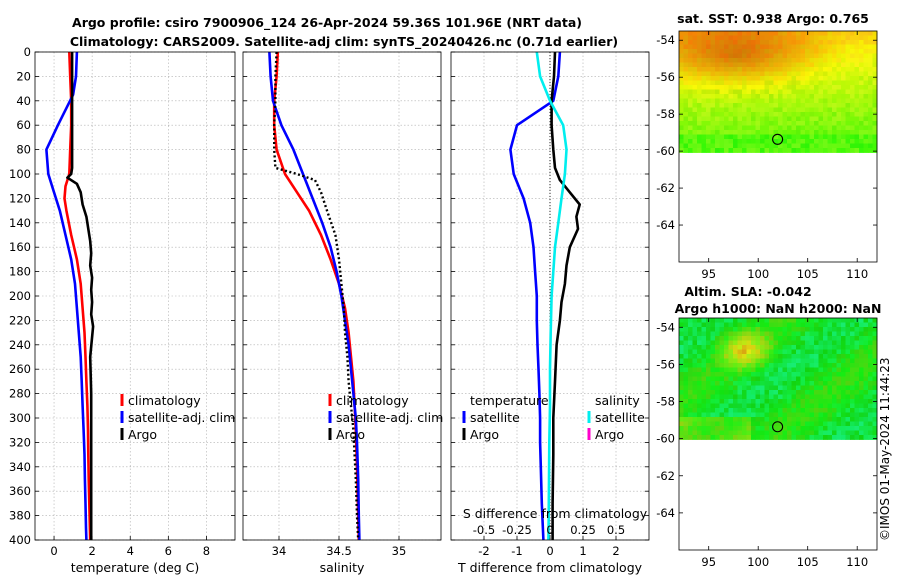 The height and width of the screenshot is (580, 900). What do you see at coordinates (535, 296) in the screenshot?
I see `series-t-satellite` at bounding box center [535, 296].